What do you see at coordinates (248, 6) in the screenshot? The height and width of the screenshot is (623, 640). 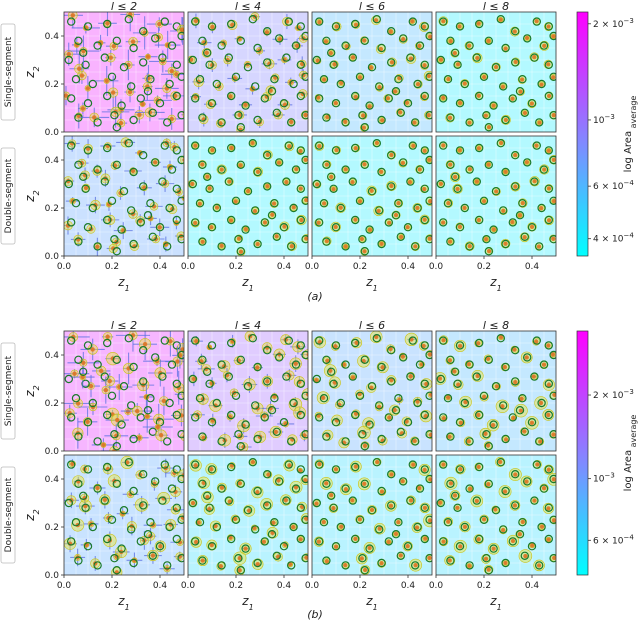 I see `column-title: l ≤ 4` at bounding box center [248, 6].